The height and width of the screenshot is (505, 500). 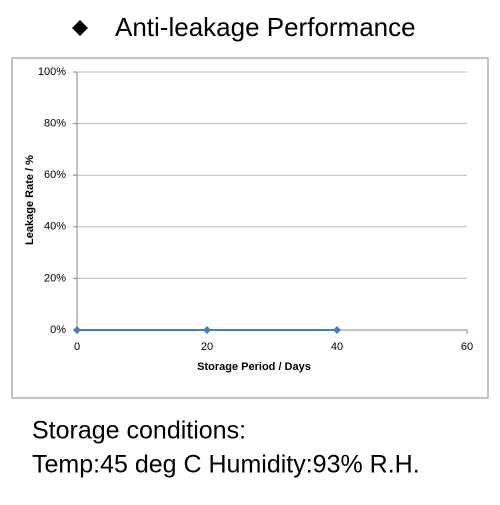 What do you see at coordinates (55, 227) in the screenshot?
I see `y-tick-label: 40%` at bounding box center [55, 227].